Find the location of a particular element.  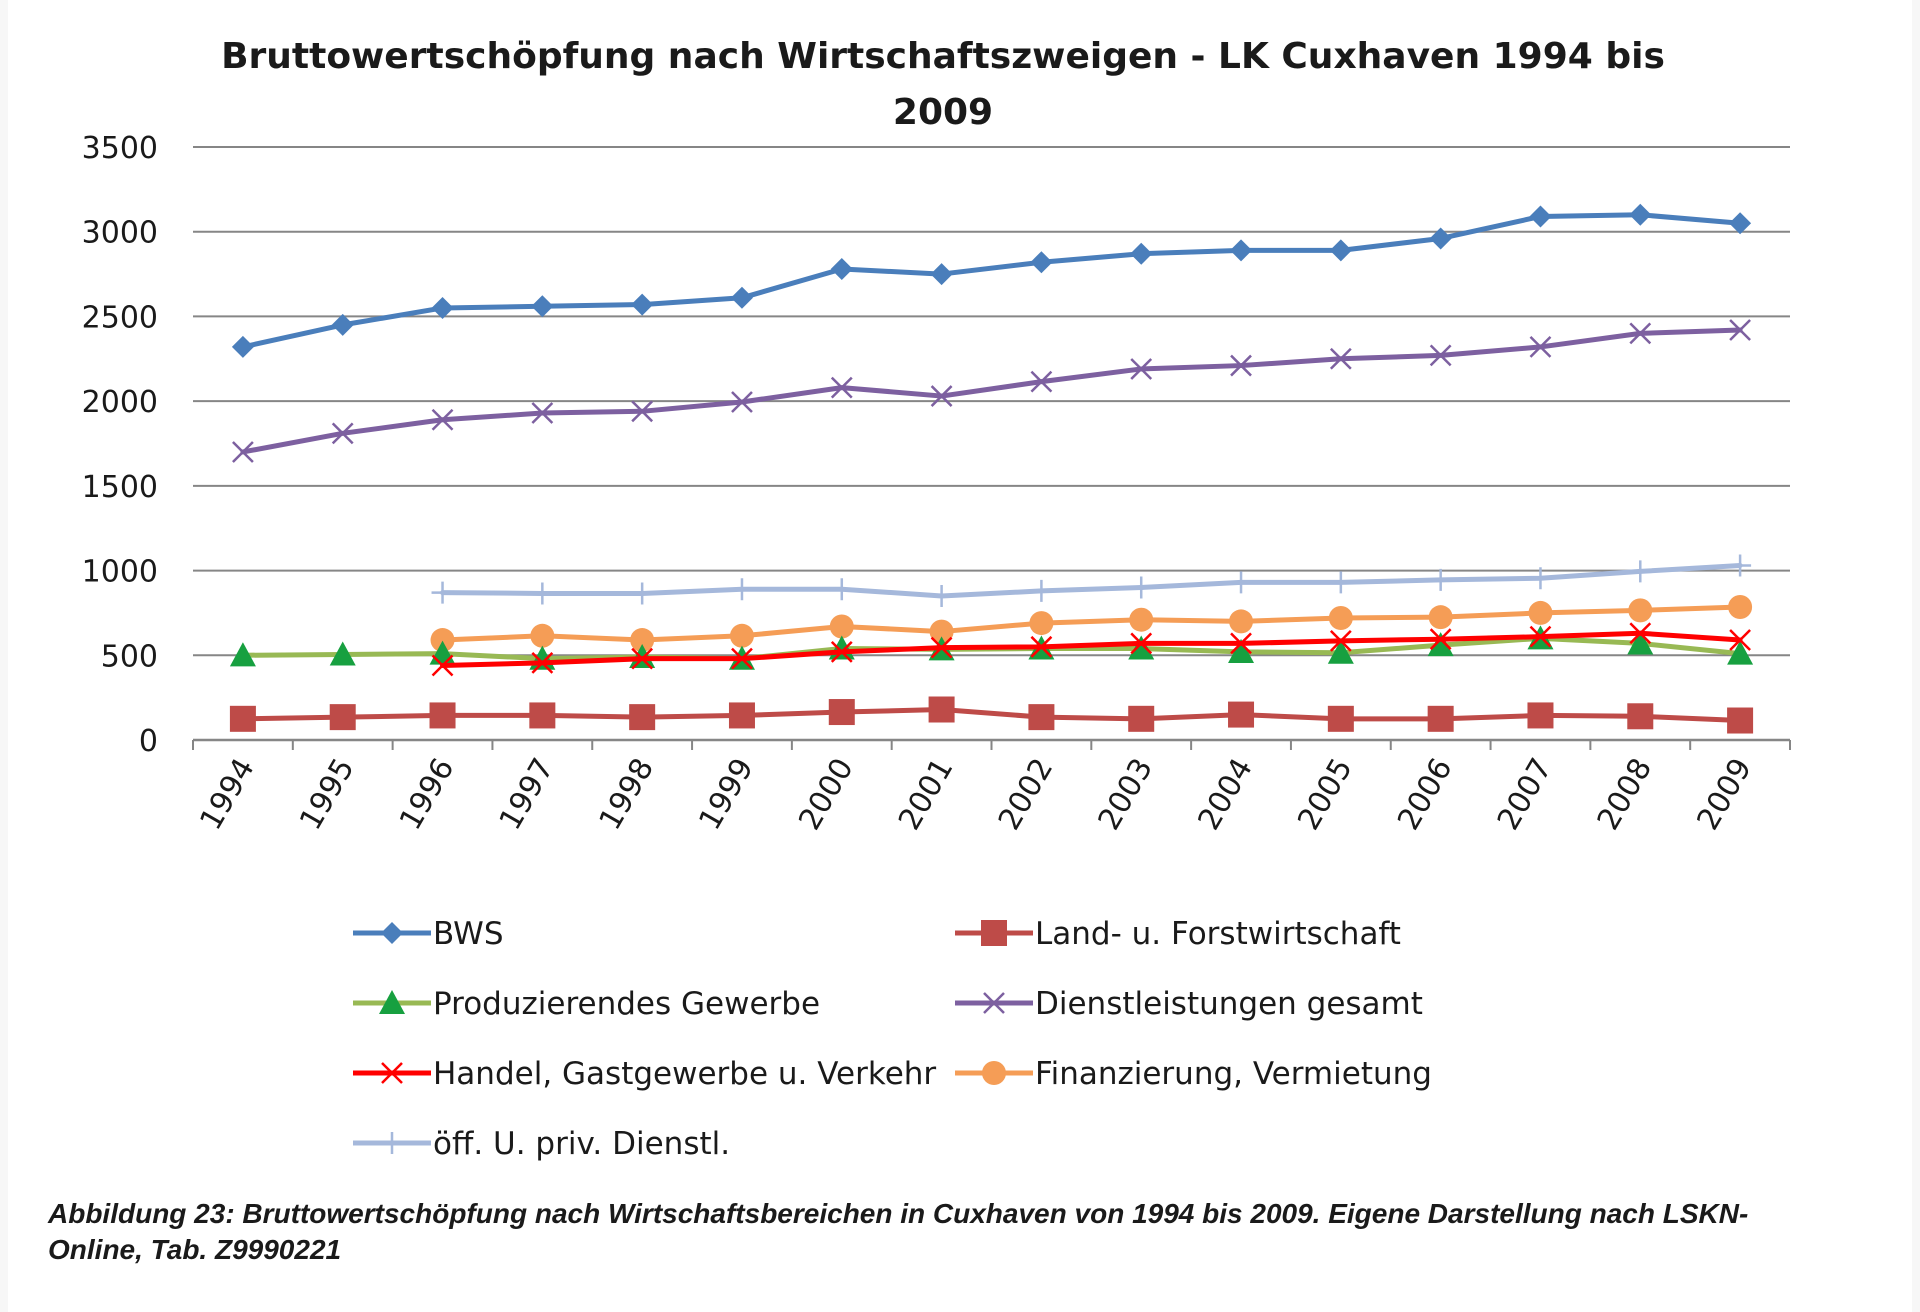

y-tick-label: 0 is located at coordinates (148, 741).